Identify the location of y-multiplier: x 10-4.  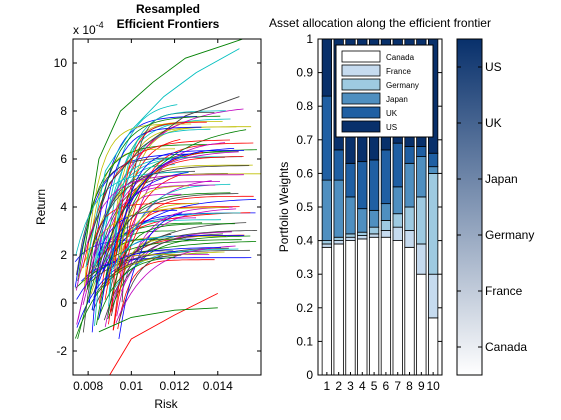
(88, 28).